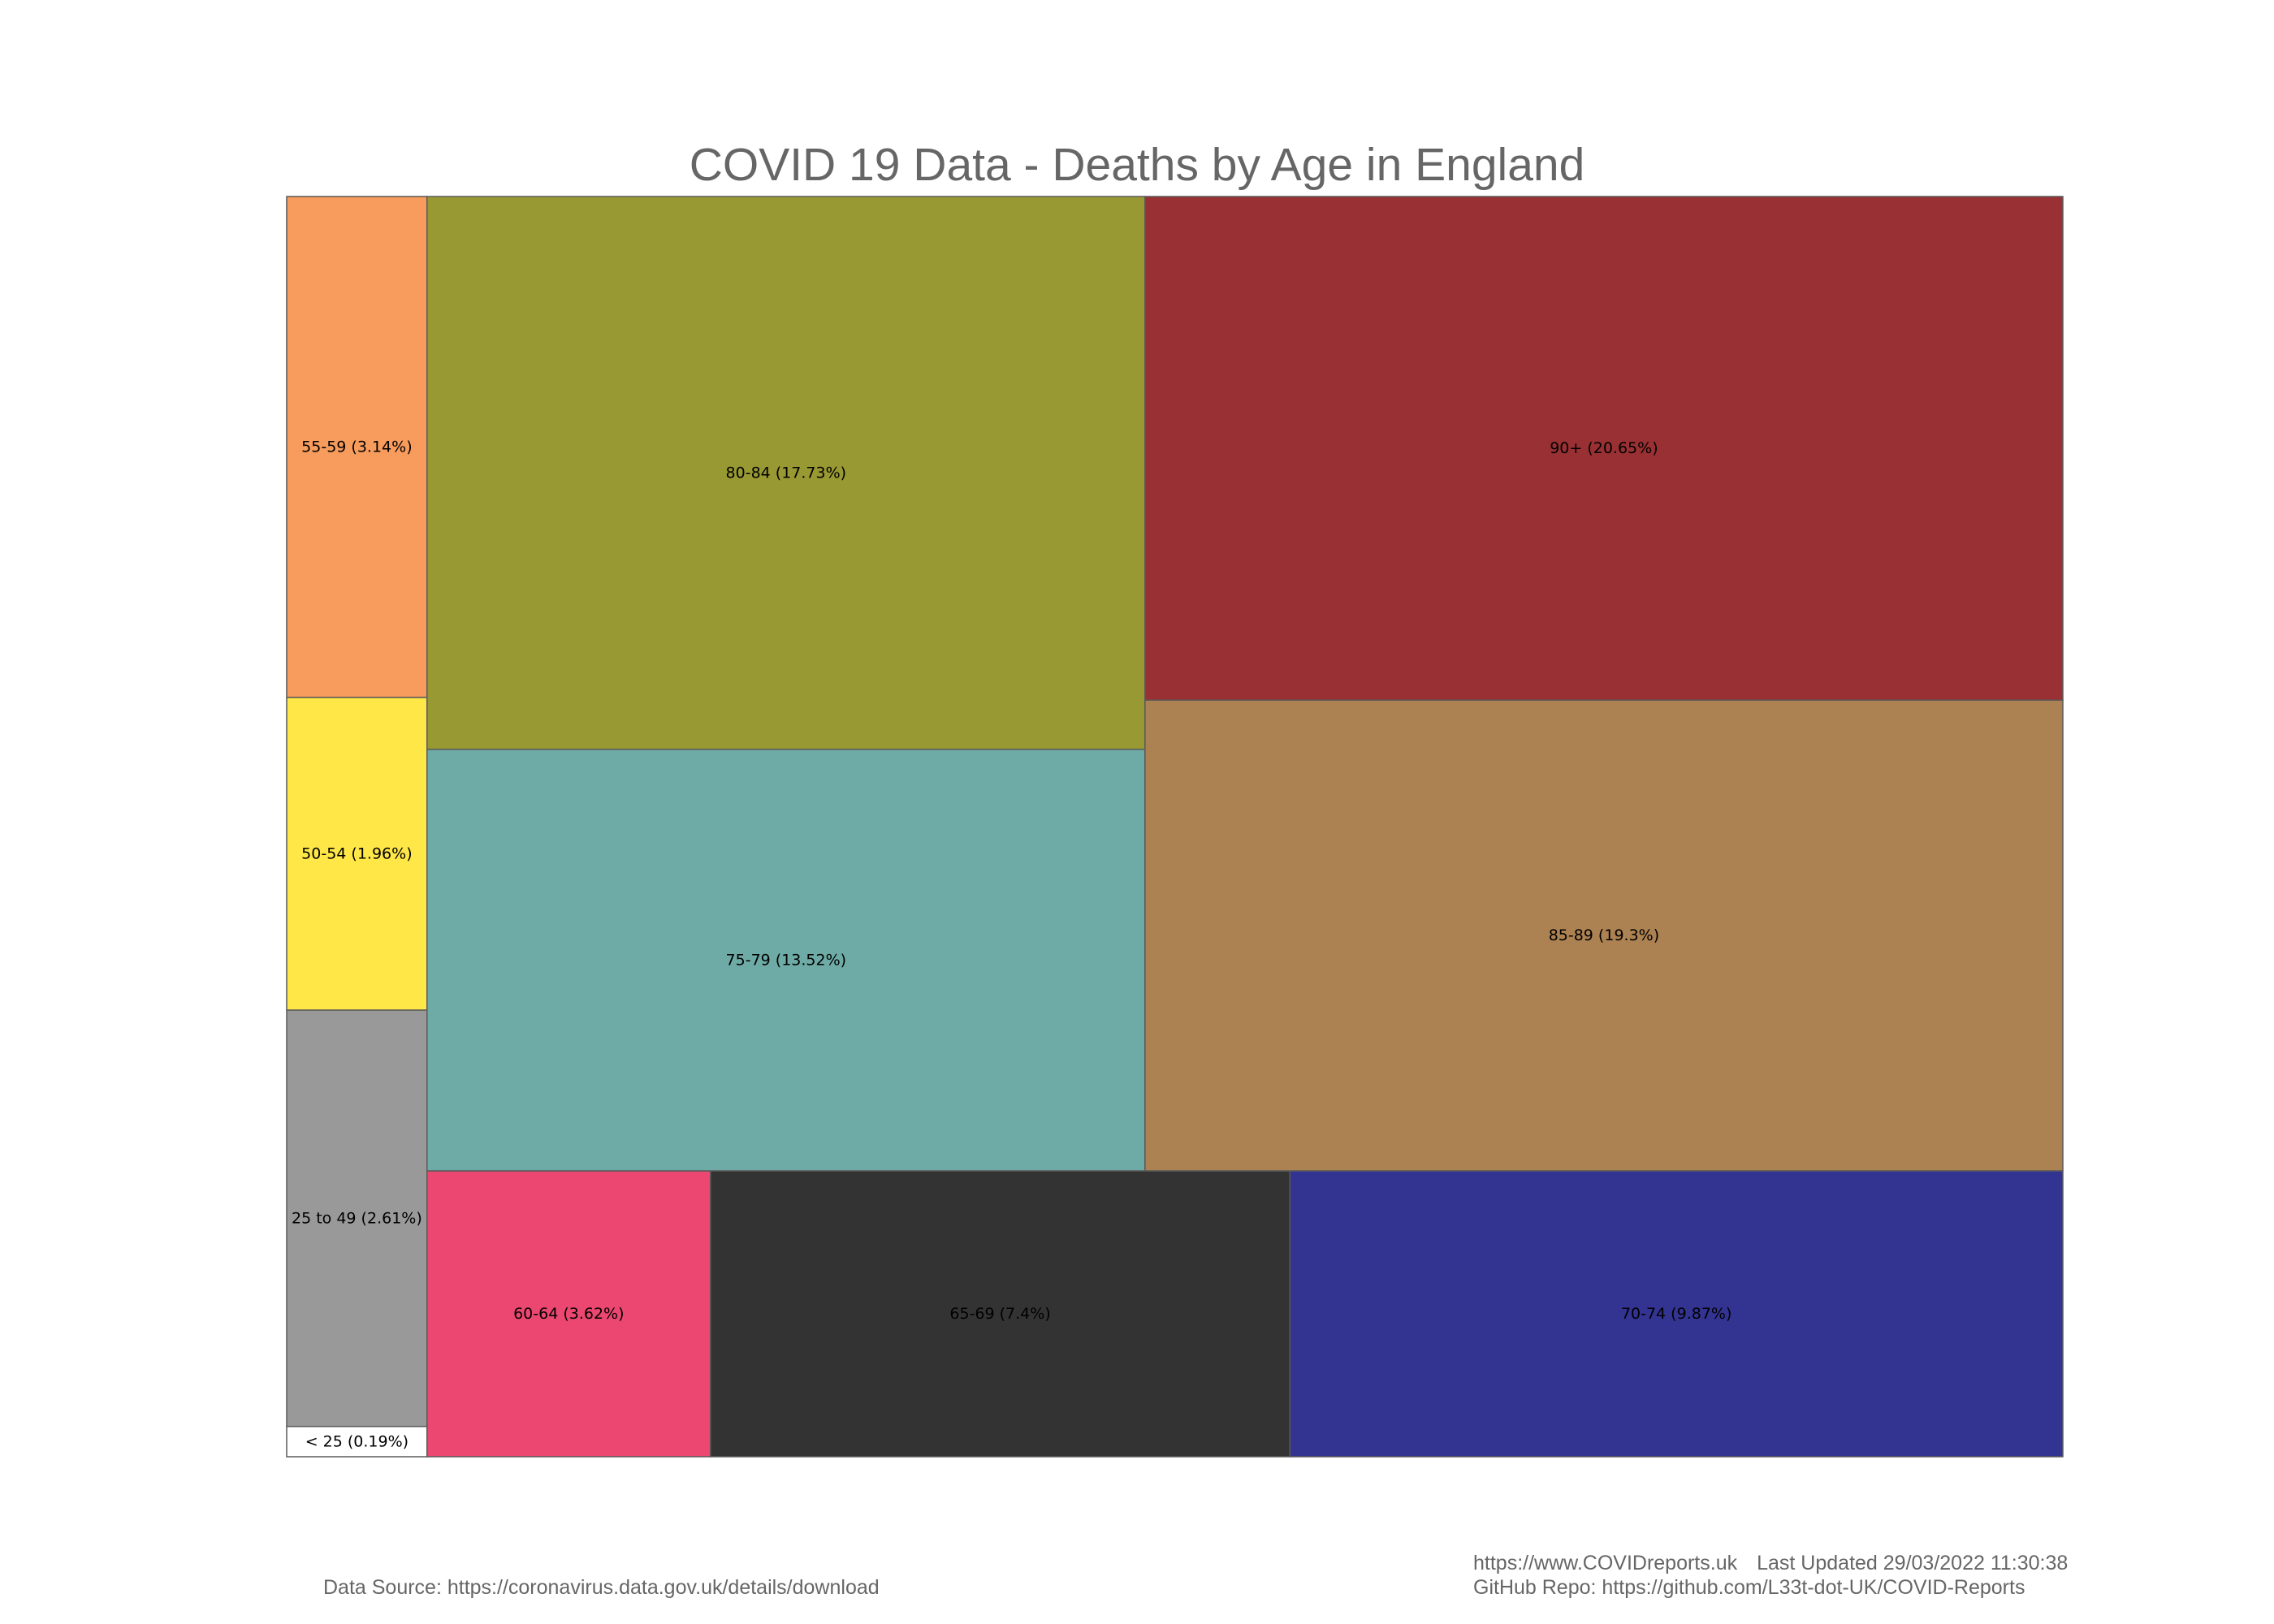 This screenshot has height=1624, width=2274. I want to click on treemap-label-90p: 90+ (20.65%), so click(1604, 448).